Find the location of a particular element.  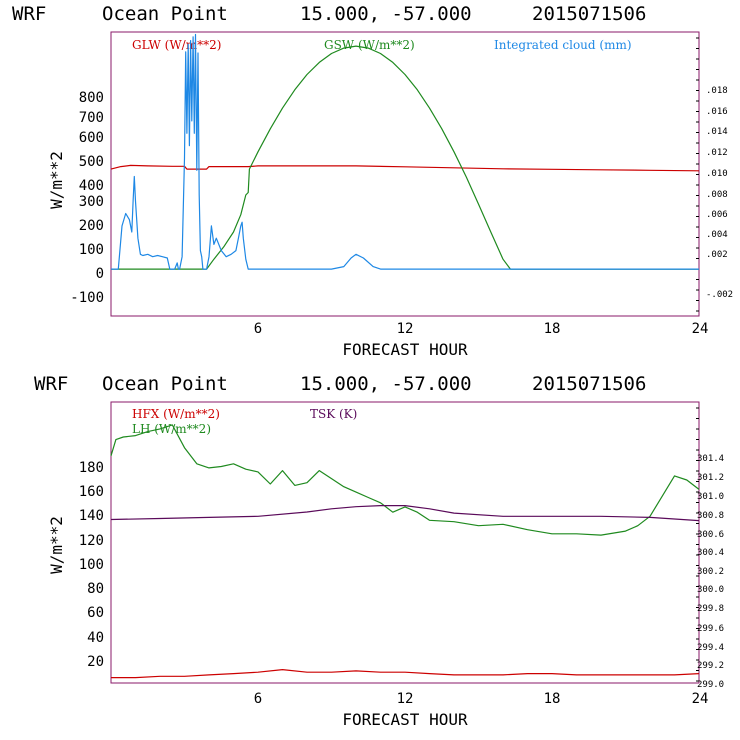

panel-2-ytick: 60 is located at coordinates (95, 613).